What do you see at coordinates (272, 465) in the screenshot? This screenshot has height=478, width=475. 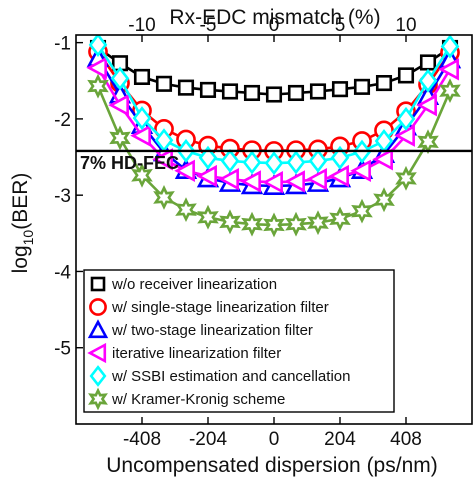 I see `bottom-axis-title: Uncompensated dispersion (ps/nm)` at bounding box center [272, 465].